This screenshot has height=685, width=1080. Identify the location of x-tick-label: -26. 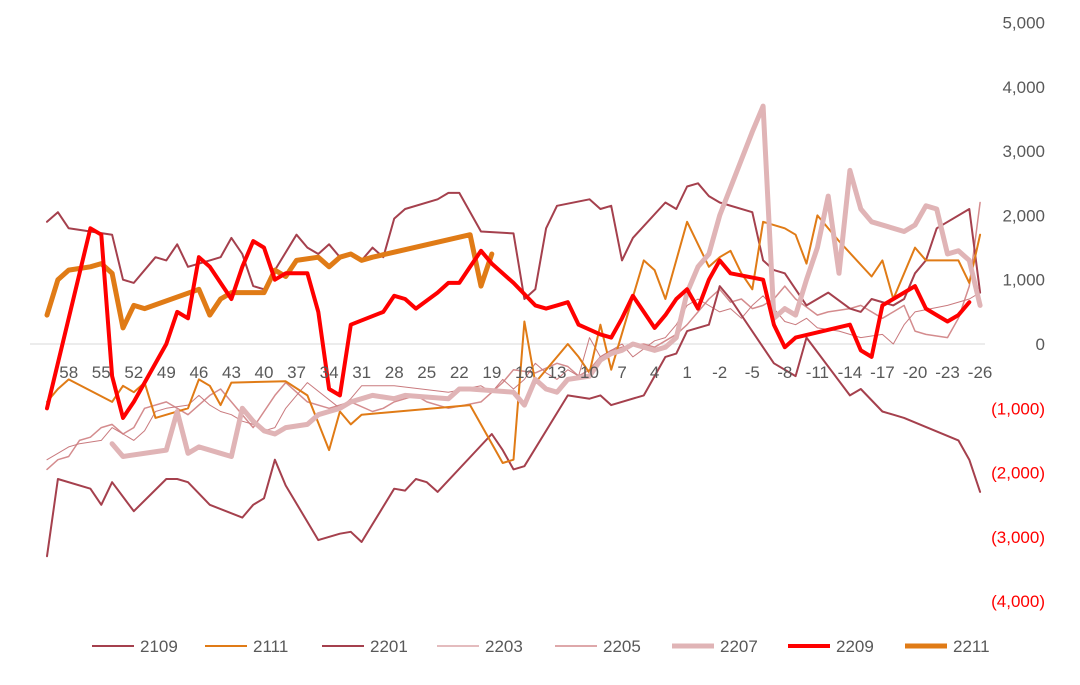
(980, 372).